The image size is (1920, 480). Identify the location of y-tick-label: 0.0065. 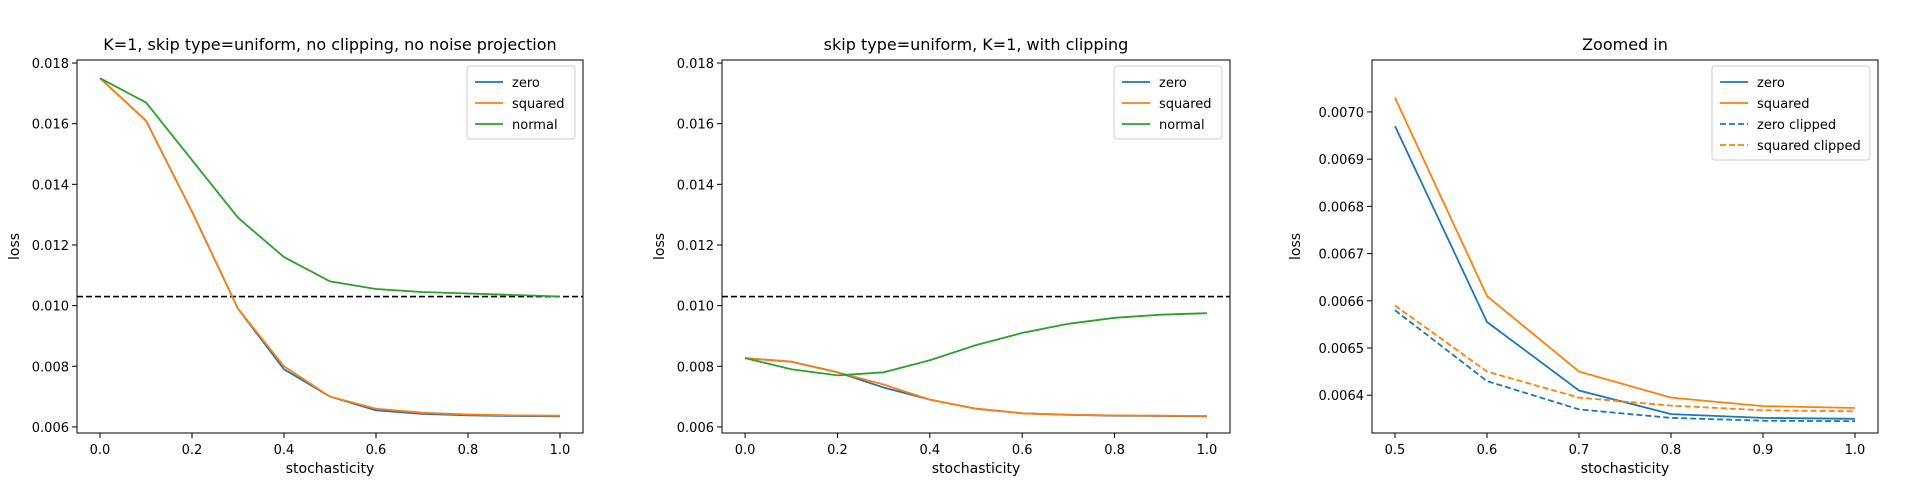
(1342, 349).